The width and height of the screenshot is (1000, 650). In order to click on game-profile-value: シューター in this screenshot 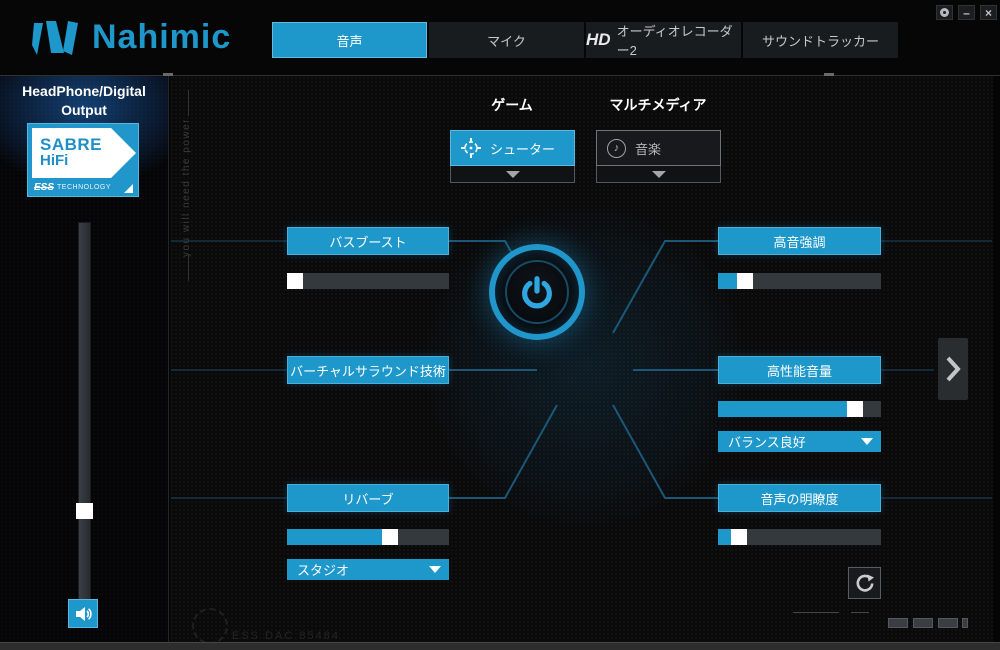, I will do `click(523, 149)`.